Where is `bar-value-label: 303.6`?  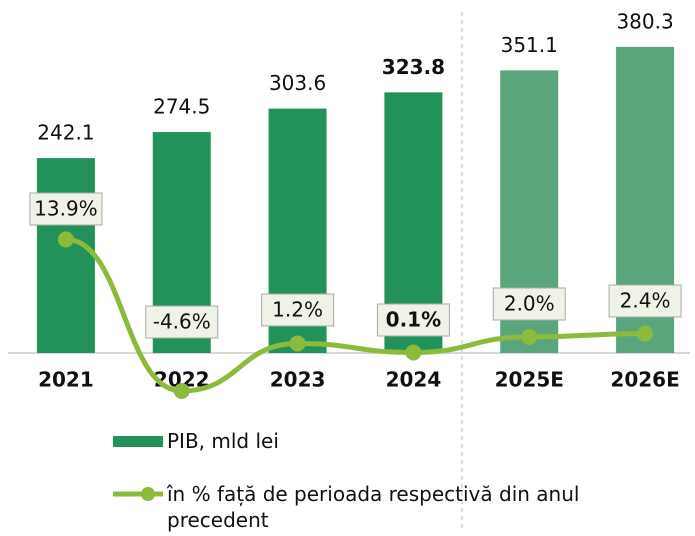
bar-value-label: 303.6 is located at coordinates (297, 83).